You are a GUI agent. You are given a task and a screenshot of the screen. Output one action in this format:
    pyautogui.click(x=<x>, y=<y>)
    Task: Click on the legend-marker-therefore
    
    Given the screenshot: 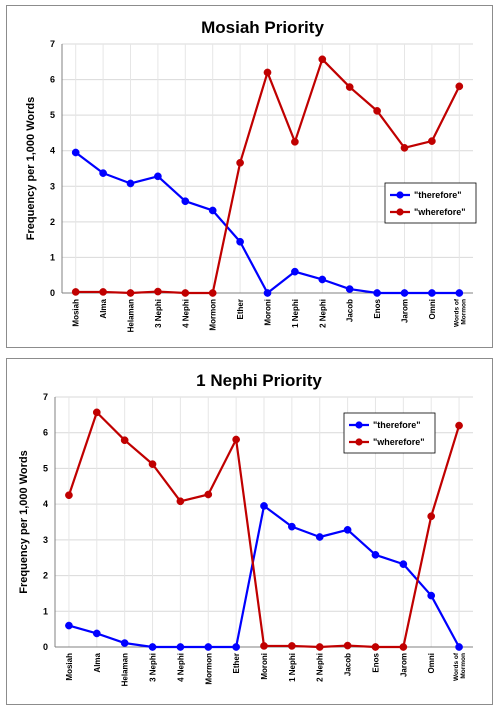 What is the action you would take?
    pyautogui.click(x=359, y=425)
    